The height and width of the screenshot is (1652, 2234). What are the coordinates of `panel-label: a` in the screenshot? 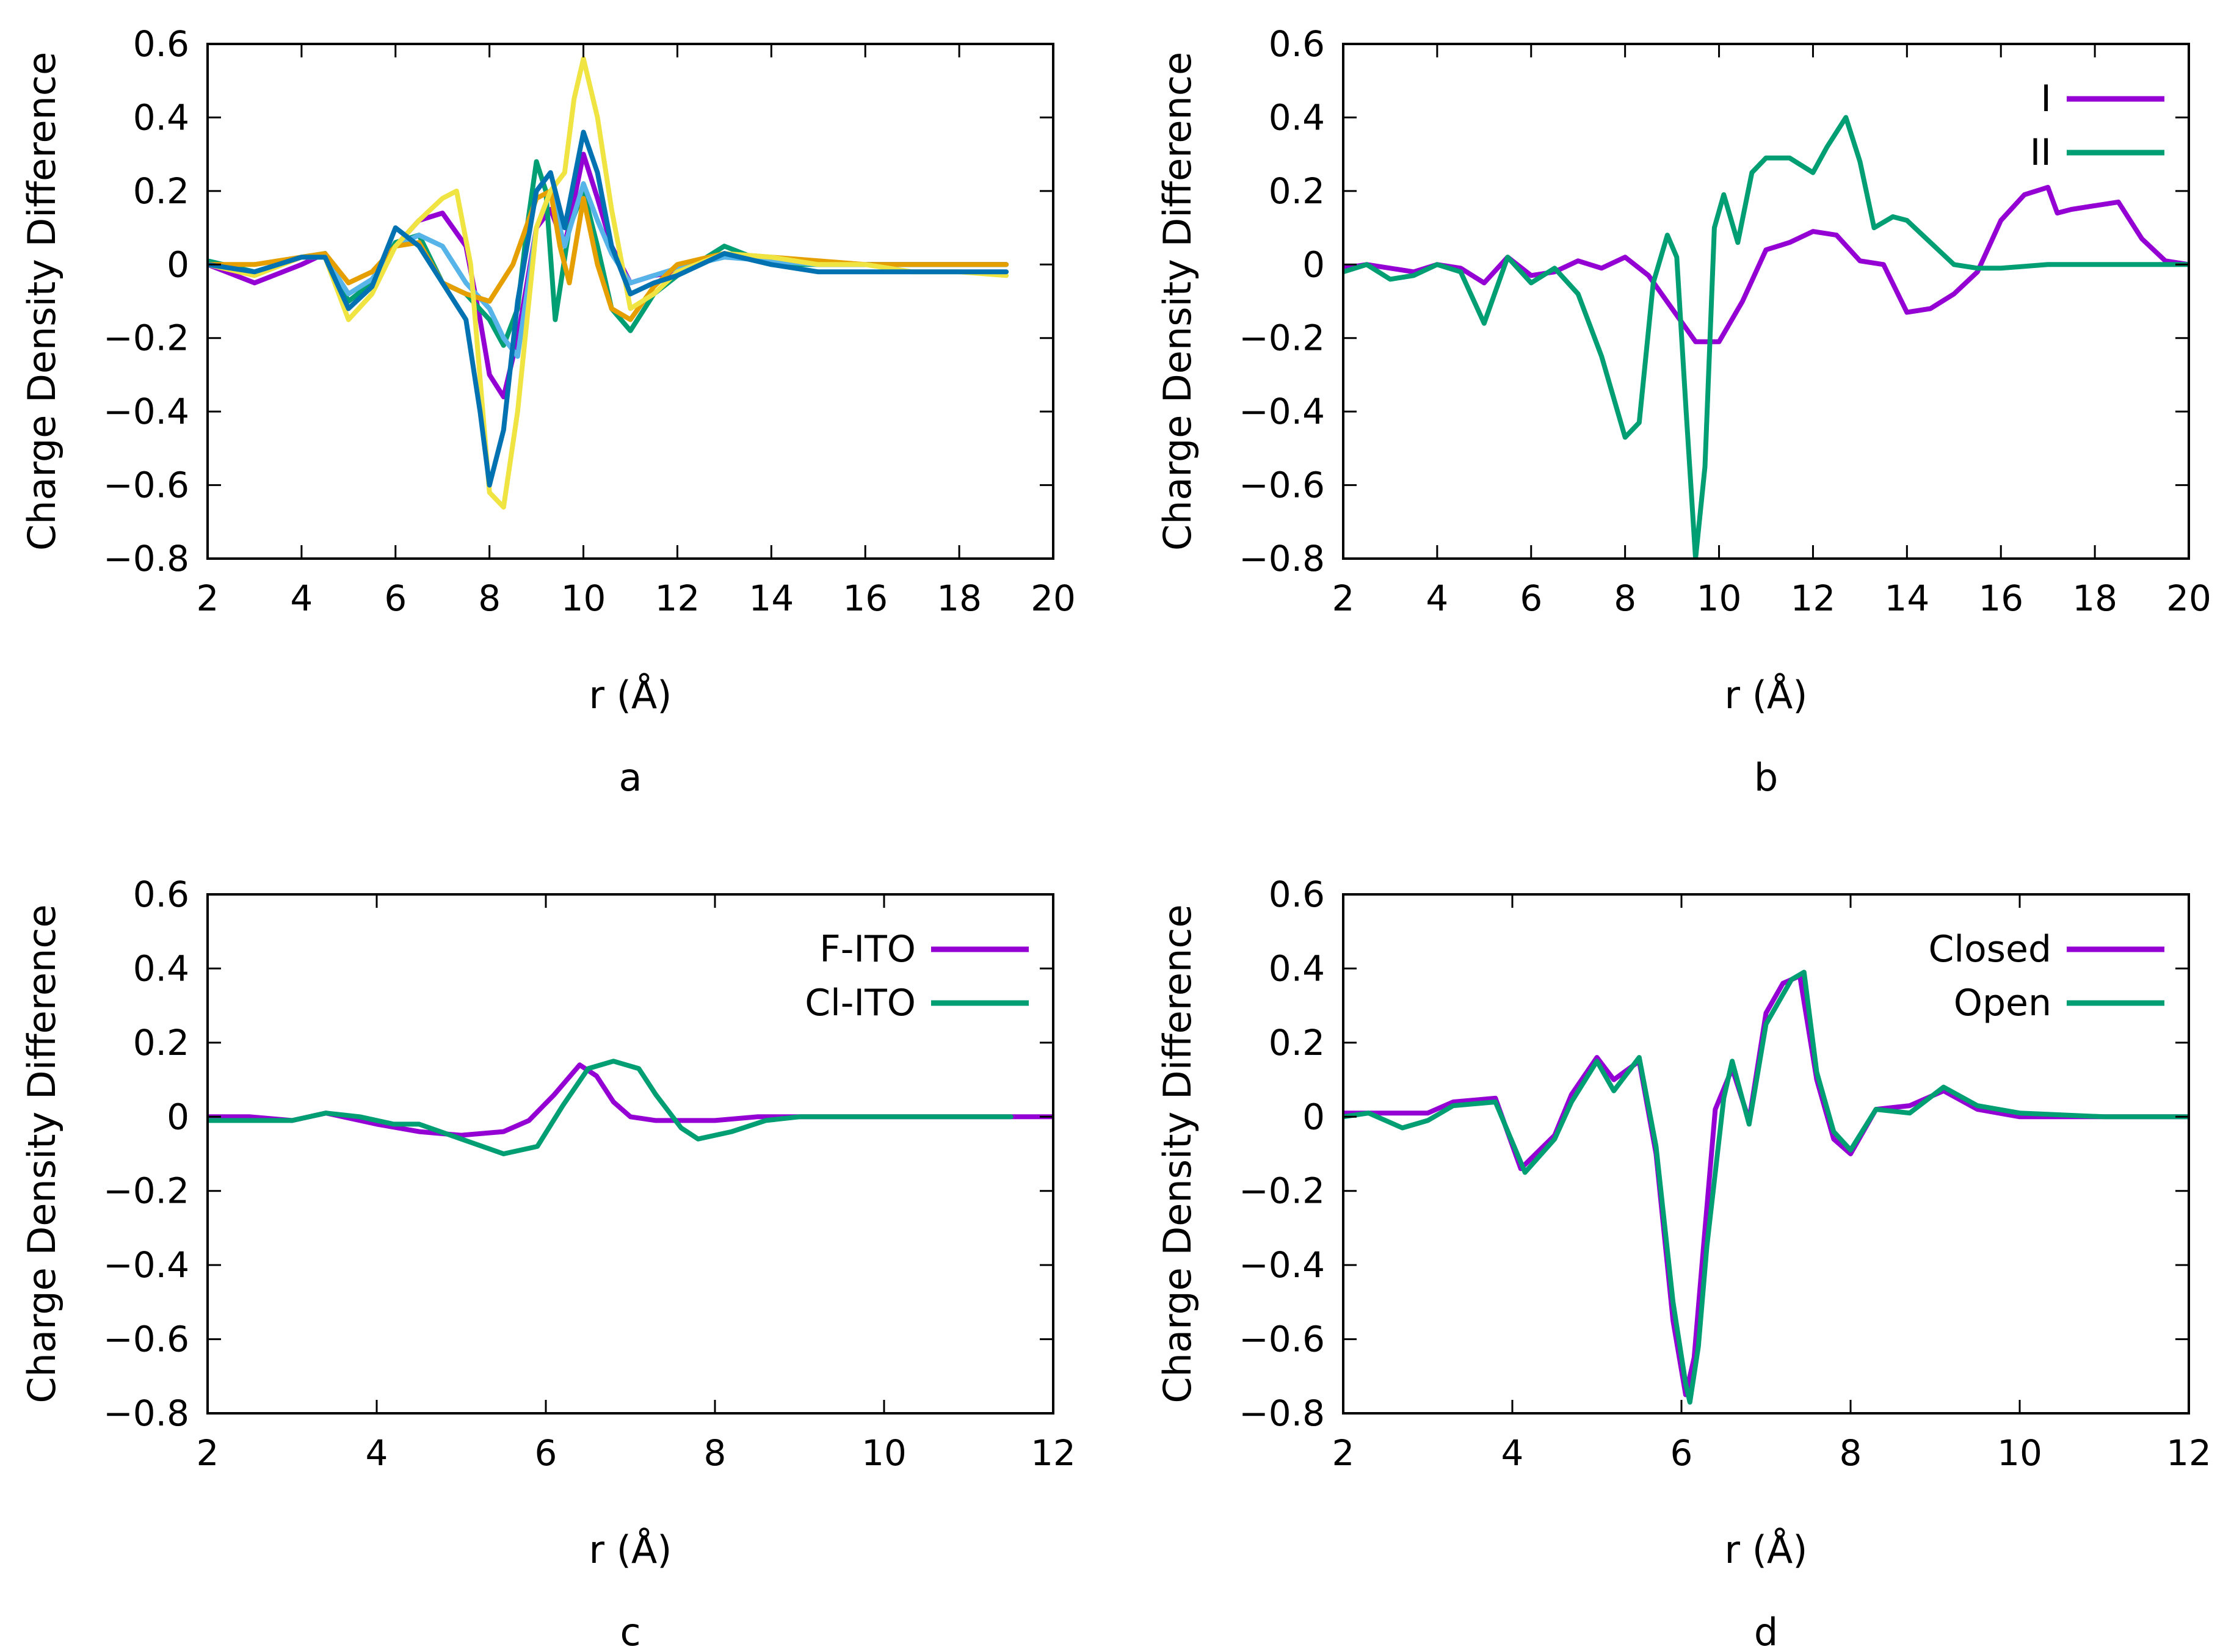 It's located at (631, 778).